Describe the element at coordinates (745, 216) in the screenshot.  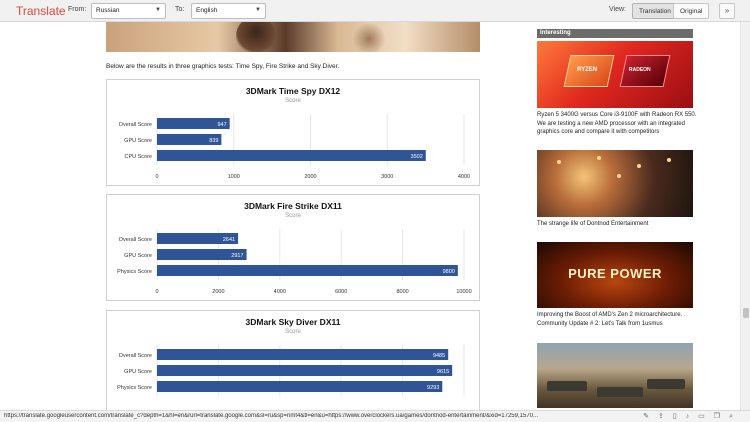
I see `vertical-scrollbar` at that location.